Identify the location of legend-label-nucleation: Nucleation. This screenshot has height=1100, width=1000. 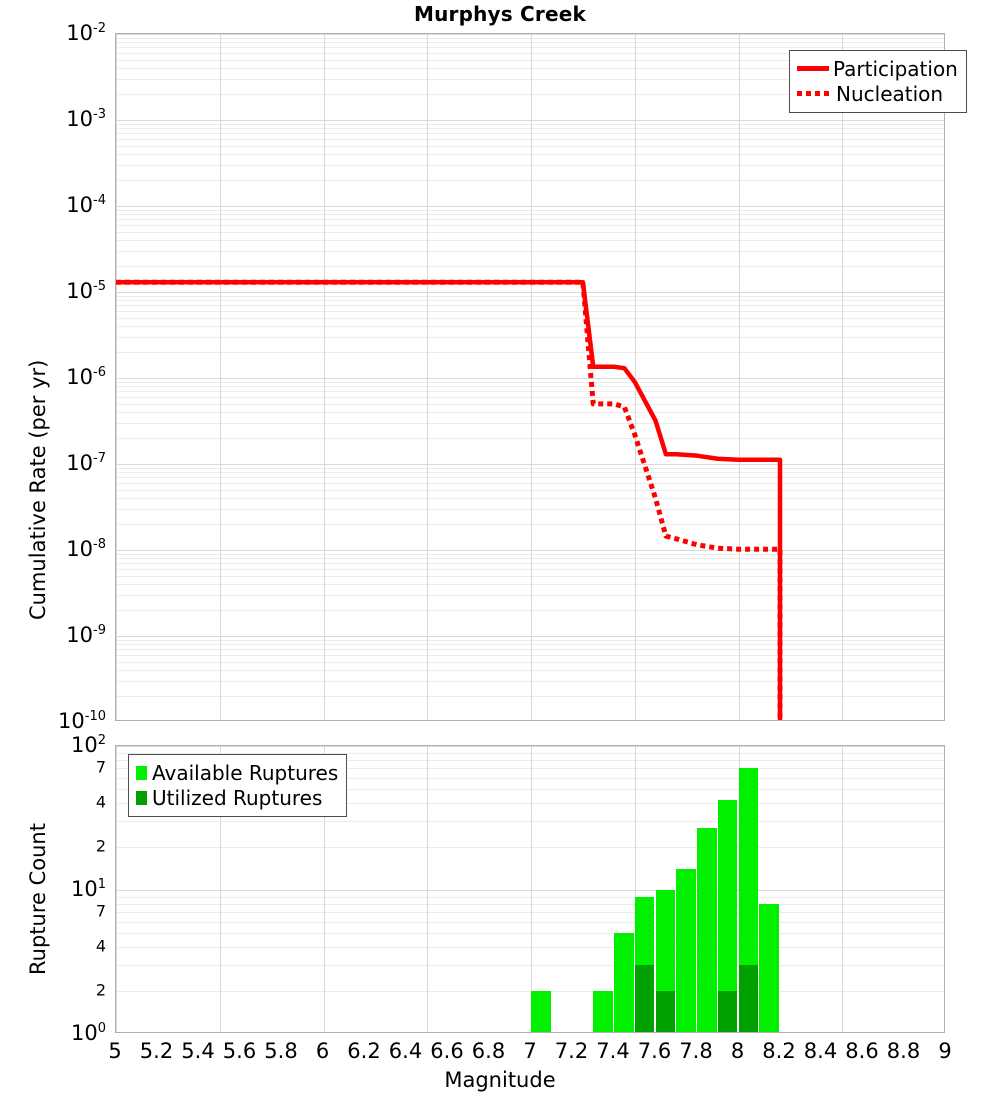
(890, 93).